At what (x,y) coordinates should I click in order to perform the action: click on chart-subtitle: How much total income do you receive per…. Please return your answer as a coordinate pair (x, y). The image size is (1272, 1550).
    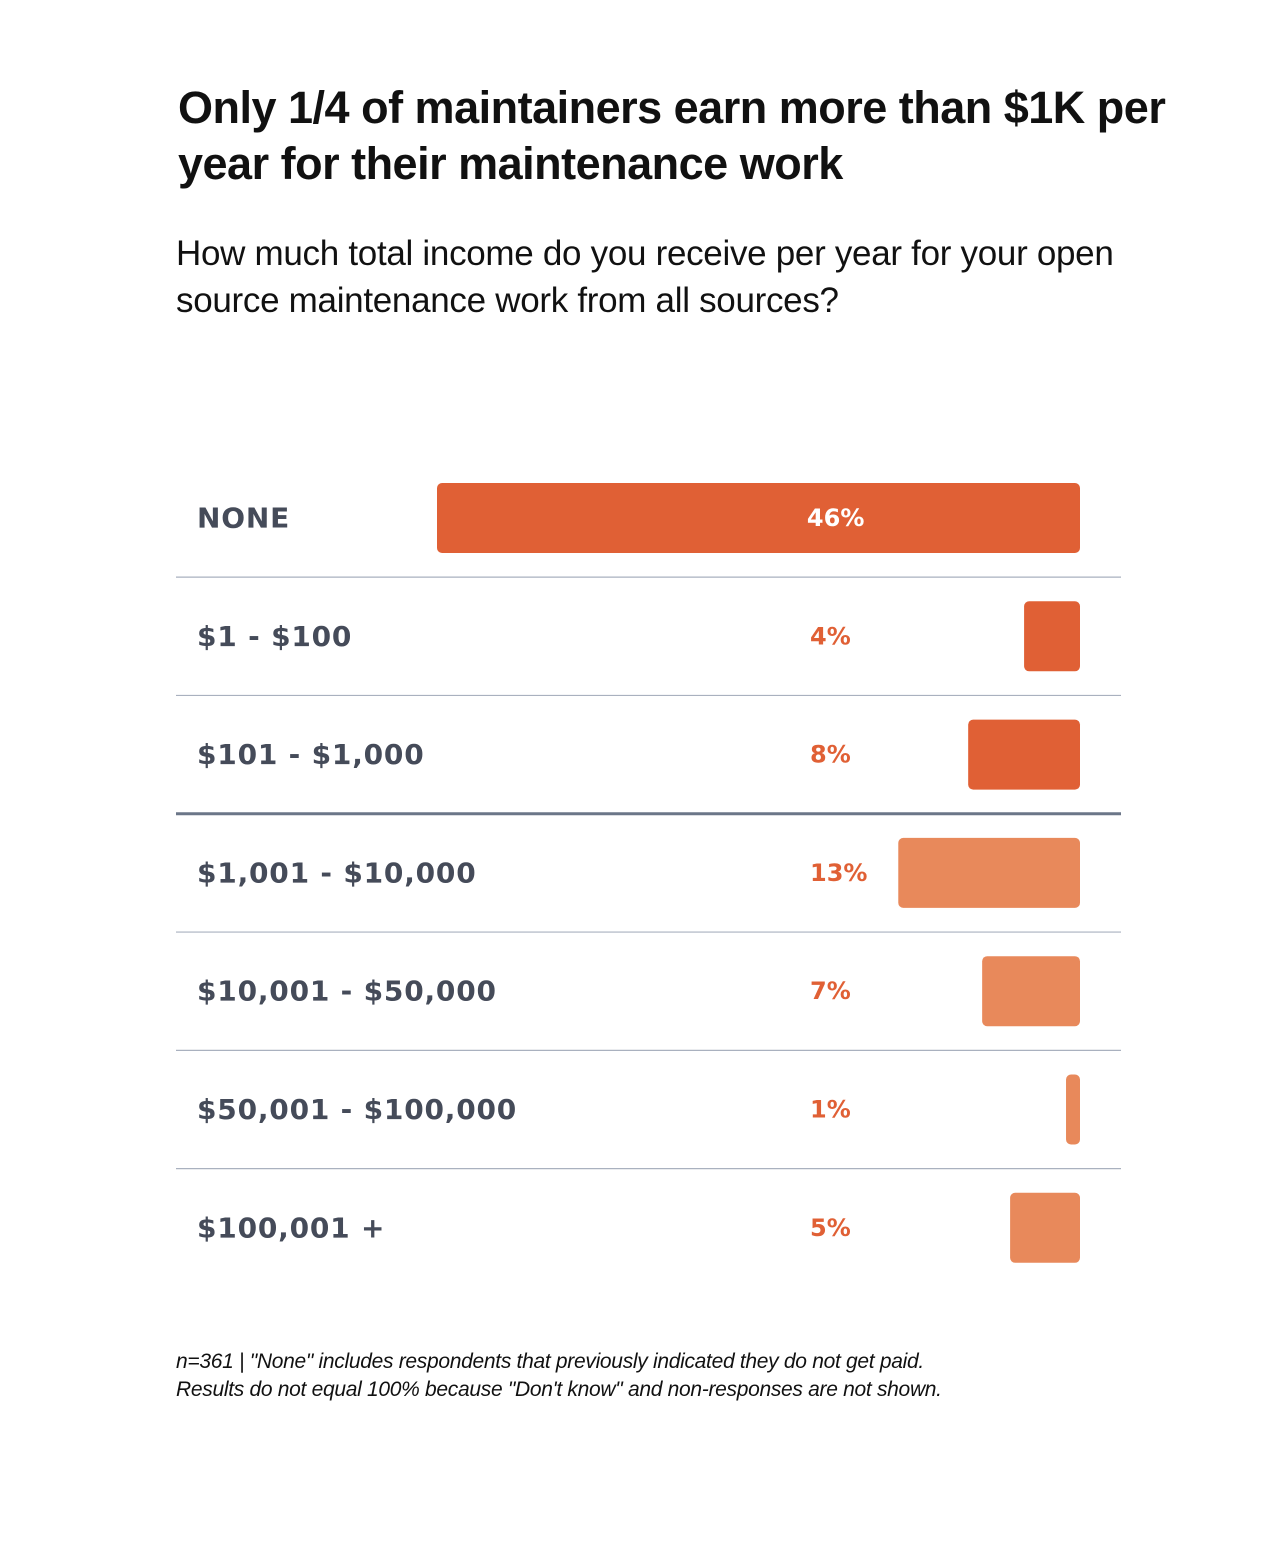
    Looking at the image, I should click on (645, 277).